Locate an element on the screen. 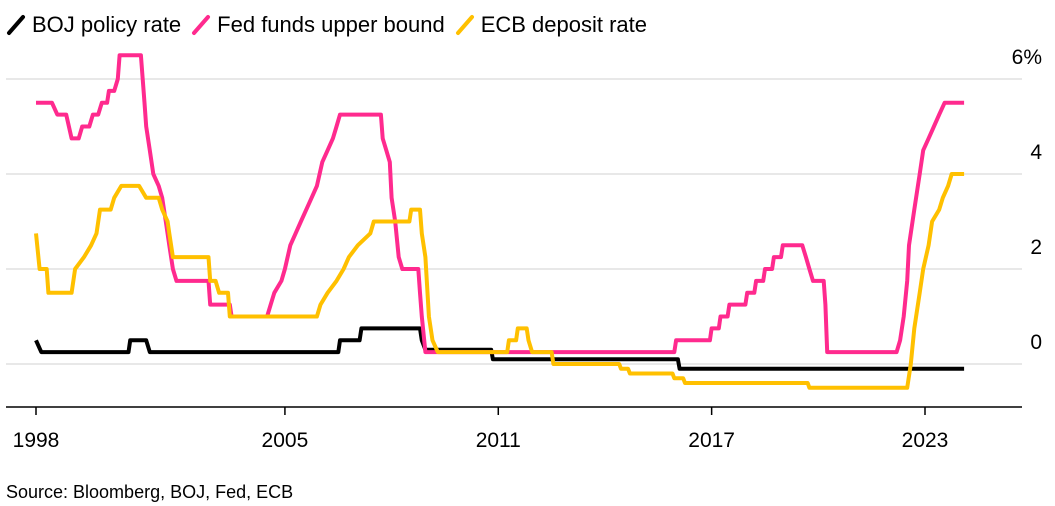 The height and width of the screenshot is (506, 1055). x-tick-label: 2005 is located at coordinates (285, 440).